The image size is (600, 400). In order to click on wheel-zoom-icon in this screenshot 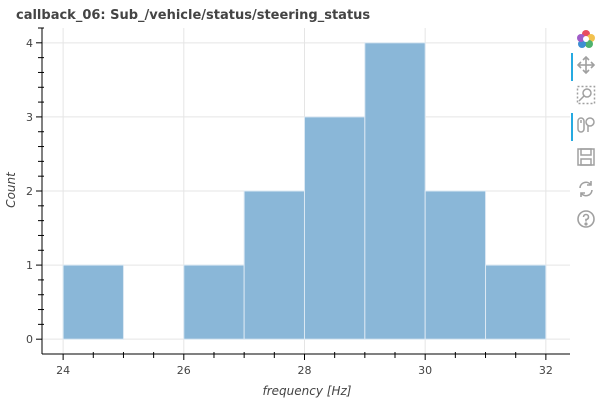, I will do `click(586, 125)`.